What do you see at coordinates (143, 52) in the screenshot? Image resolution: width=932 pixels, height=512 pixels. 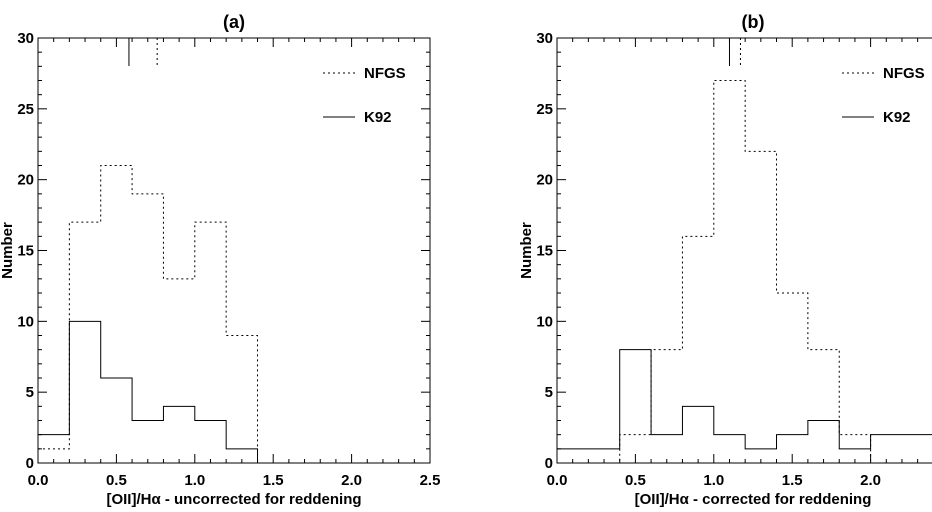 I see `median-markers-a` at bounding box center [143, 52].